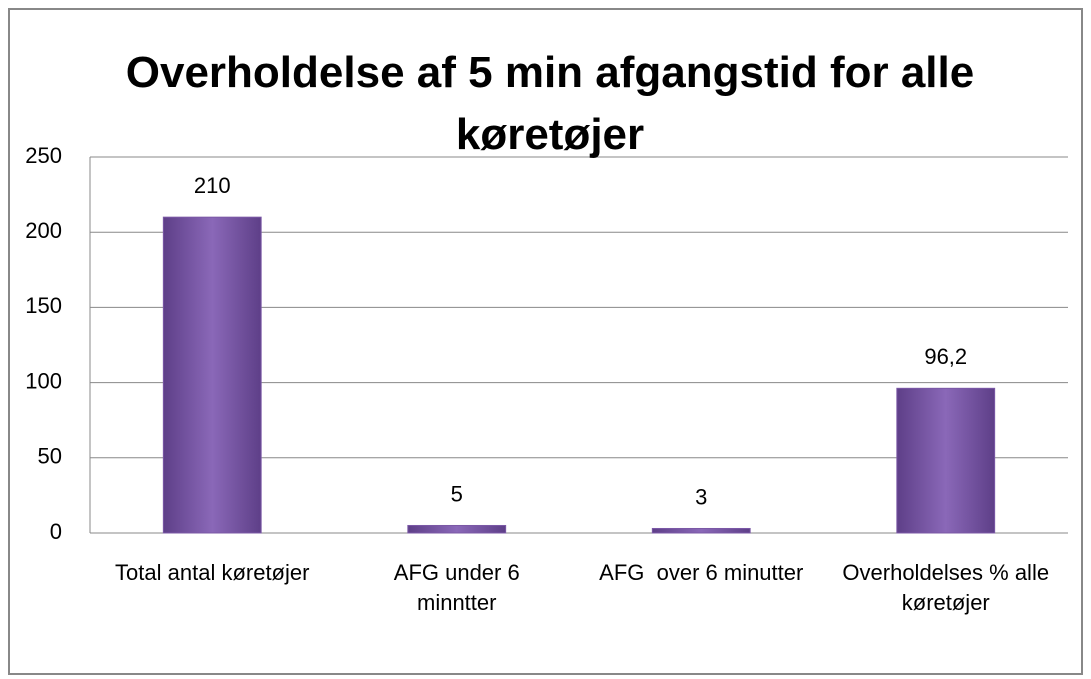  What do you see at coordinates (43, 380) in the screenshot?
I see `y-tick-label: 100` at bounding box center [43, 380].